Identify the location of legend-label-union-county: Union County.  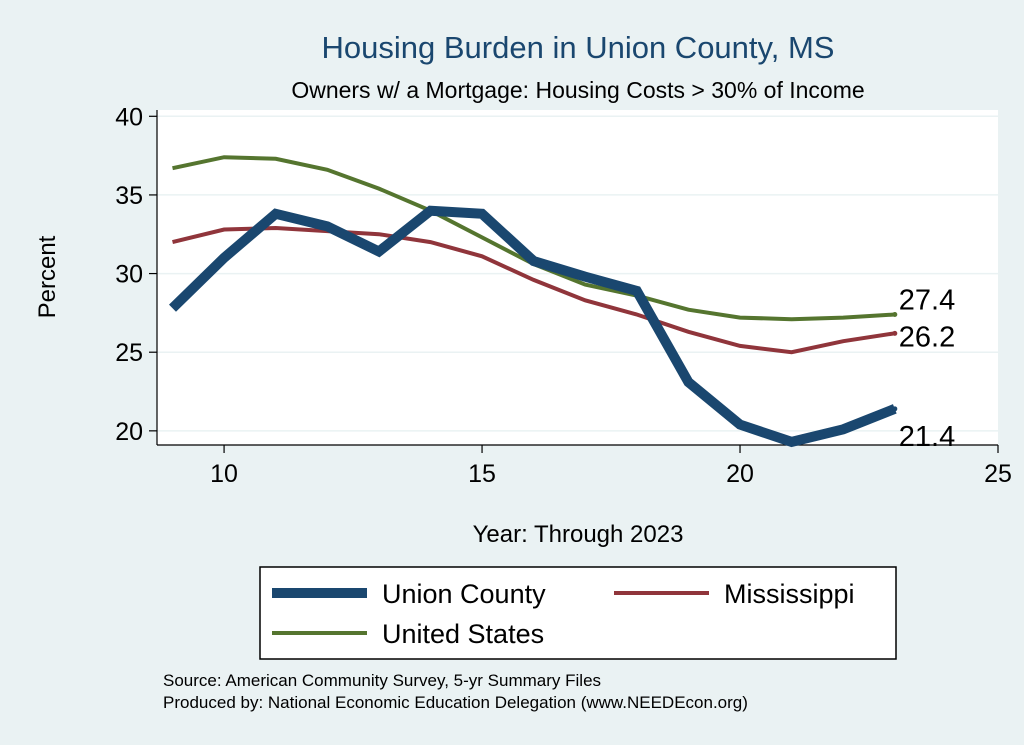
(464, 594).